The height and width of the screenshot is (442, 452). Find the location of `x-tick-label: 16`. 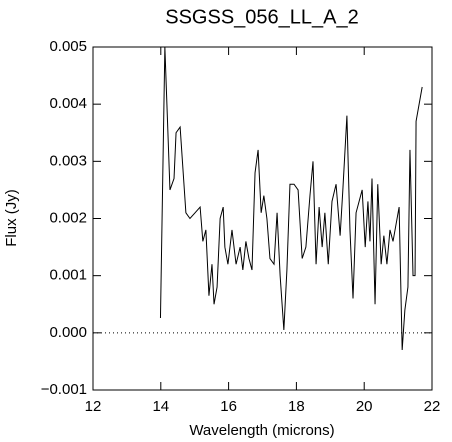

x-tick-label: 16 is located at coordinates (228, 406).